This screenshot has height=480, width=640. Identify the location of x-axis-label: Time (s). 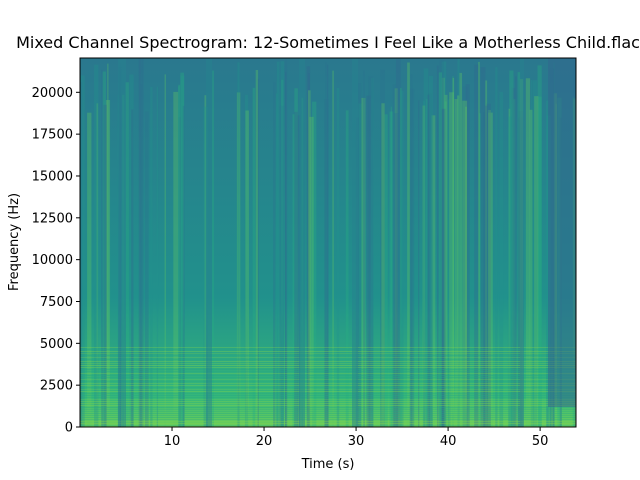
(328, 464).